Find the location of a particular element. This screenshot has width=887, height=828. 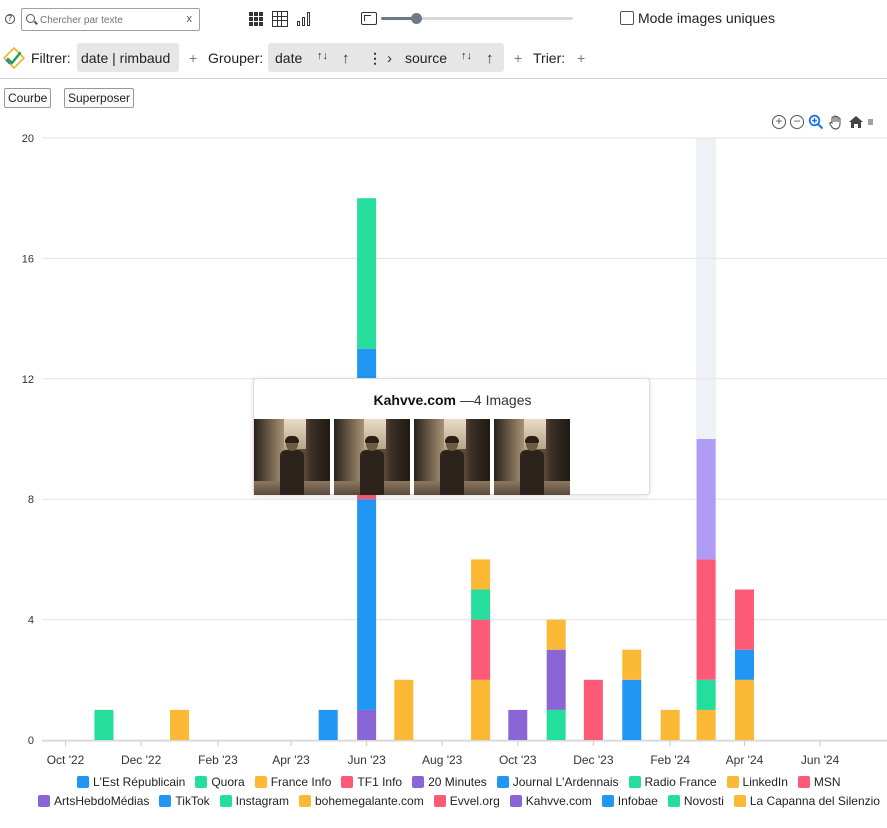

app-logo-icon is located at coordinates (14, 58).